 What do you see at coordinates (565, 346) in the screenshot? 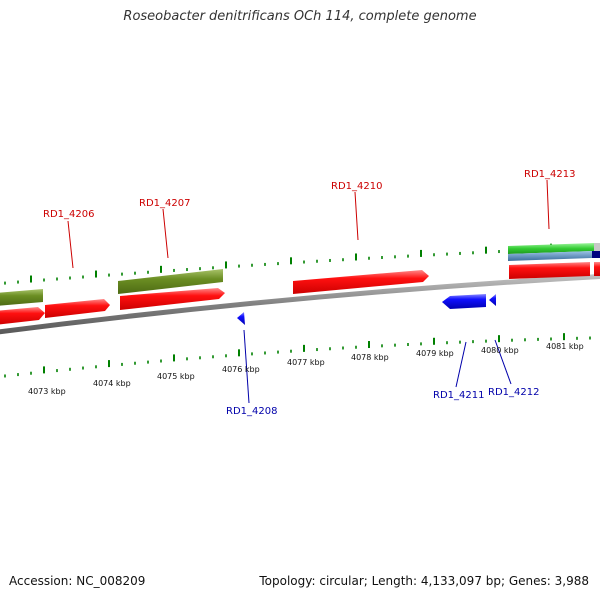
I see `scale-label-4081: 4081 kbp` at bounding box center [565, 346].